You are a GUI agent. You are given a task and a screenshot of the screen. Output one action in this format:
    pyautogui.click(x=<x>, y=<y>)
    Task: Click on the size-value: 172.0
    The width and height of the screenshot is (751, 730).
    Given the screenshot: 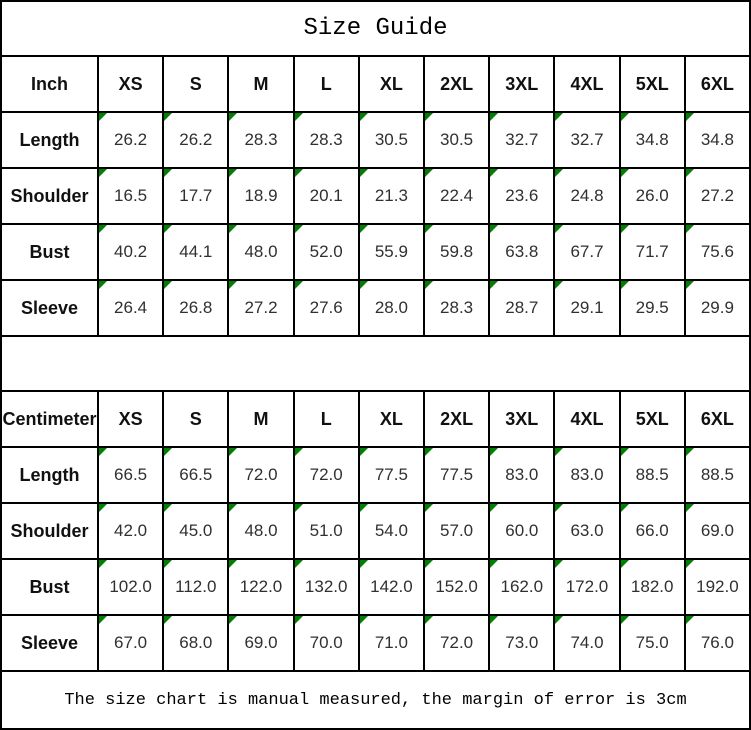 What is the action you would take?
    pyautogui.click(x=587, y=586)
    